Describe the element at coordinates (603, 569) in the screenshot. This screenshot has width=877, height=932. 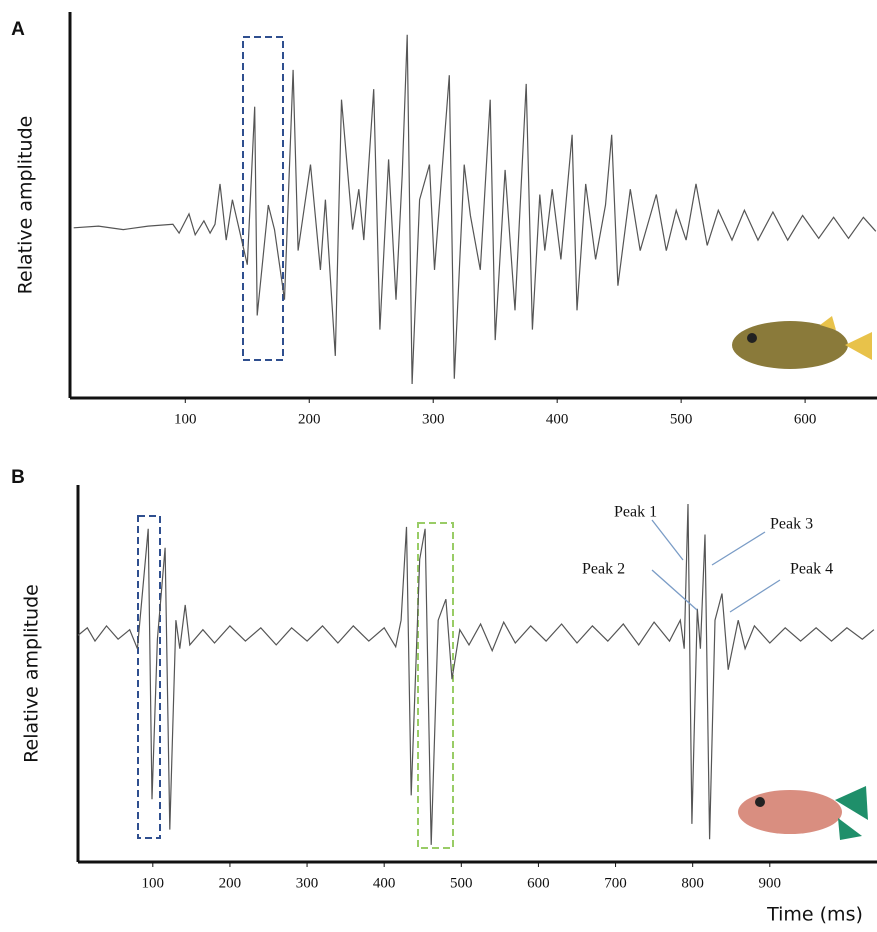
I see `peak-label: Peak 2` at that location.